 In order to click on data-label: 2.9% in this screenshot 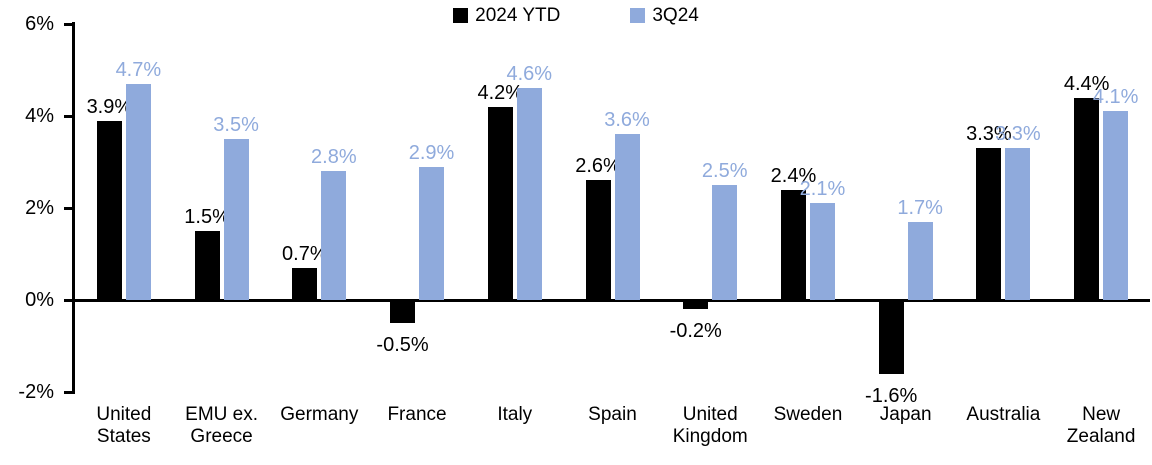, I will do `click(431, 152)`.